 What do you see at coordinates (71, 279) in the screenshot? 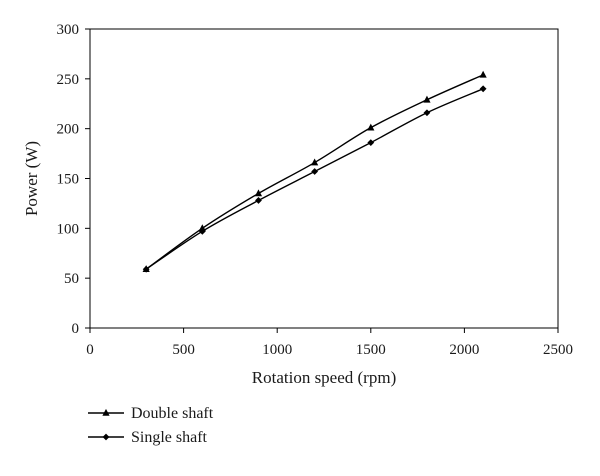
I see `y-tick-label: 50` at bounding box center [71, 279].